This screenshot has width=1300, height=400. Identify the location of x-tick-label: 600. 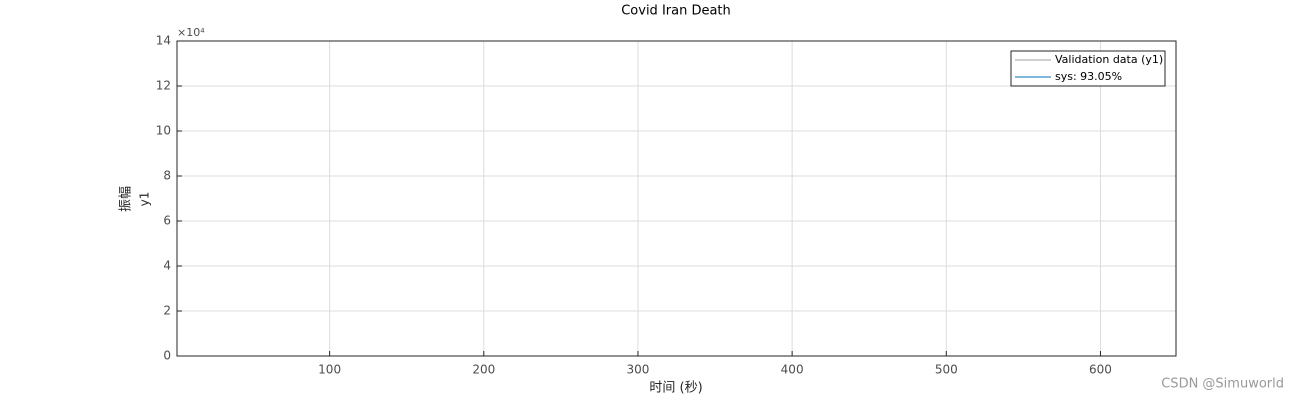
(1100, 370).